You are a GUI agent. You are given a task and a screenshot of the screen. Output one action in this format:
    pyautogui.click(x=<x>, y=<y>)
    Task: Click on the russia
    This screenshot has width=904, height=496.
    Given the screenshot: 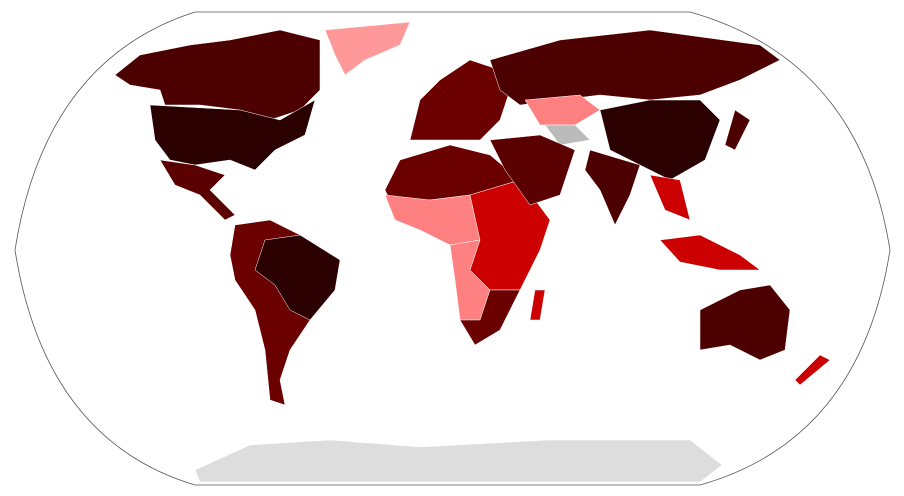 What is the action you would take?
    pyautogui.click(x=635, y=67)
    